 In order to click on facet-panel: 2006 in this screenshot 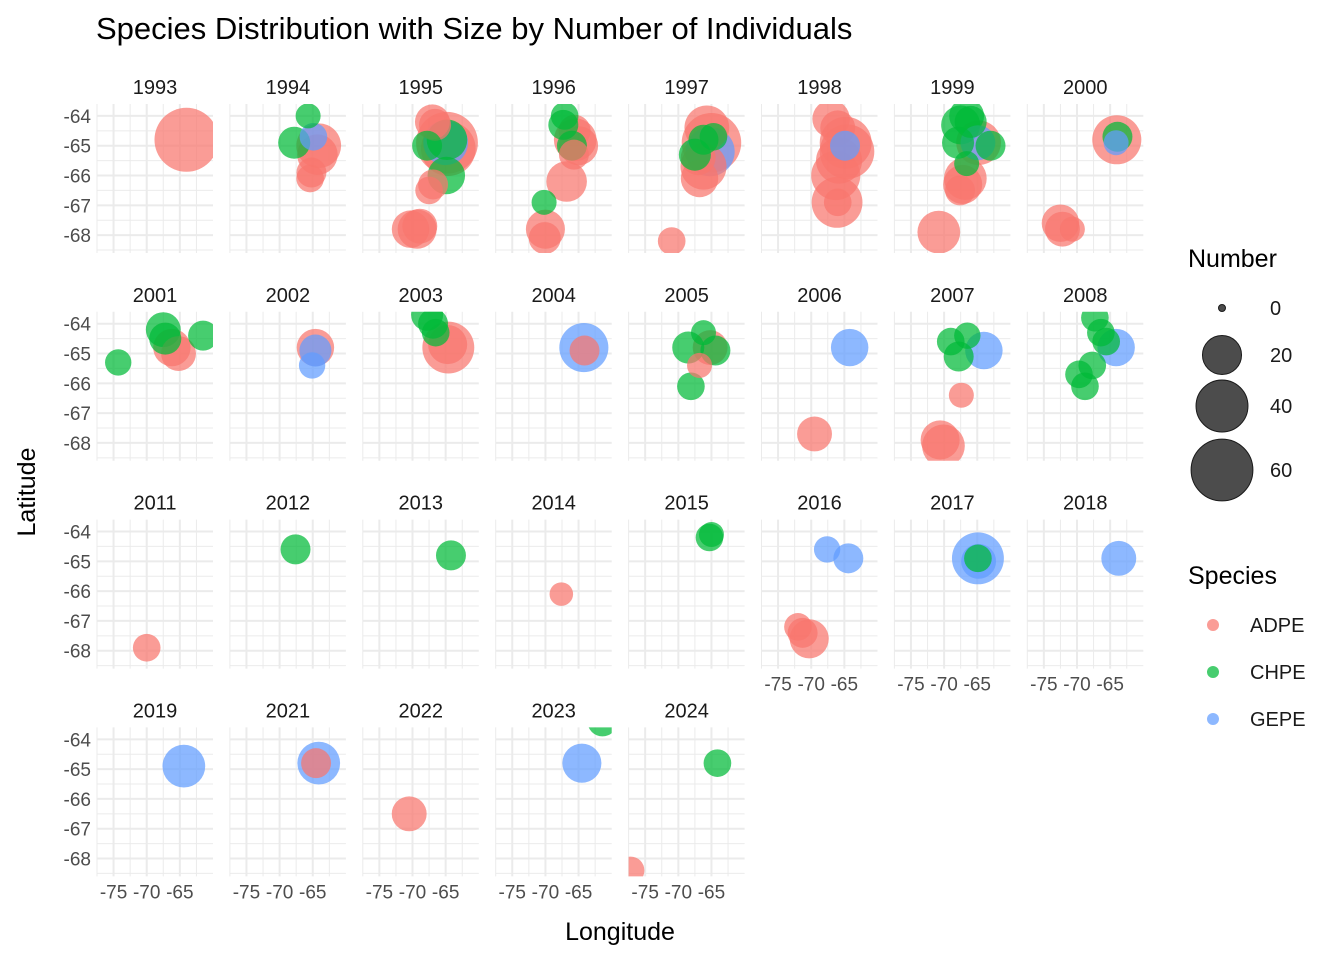, I will do `click(819, 373)`.